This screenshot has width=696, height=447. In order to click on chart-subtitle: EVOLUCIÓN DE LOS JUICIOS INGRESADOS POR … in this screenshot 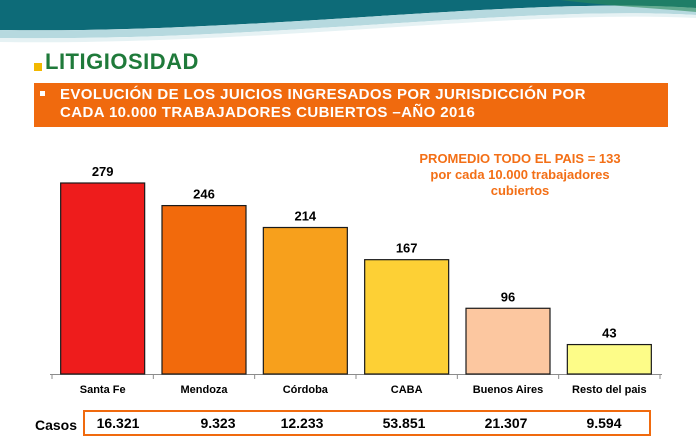, I will do `click(360, 104)`.